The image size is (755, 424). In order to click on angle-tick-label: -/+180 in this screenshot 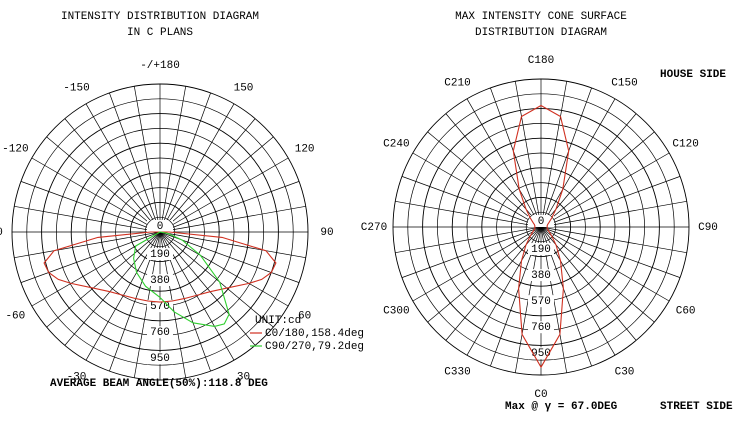, I will do `click(160, 66)`.